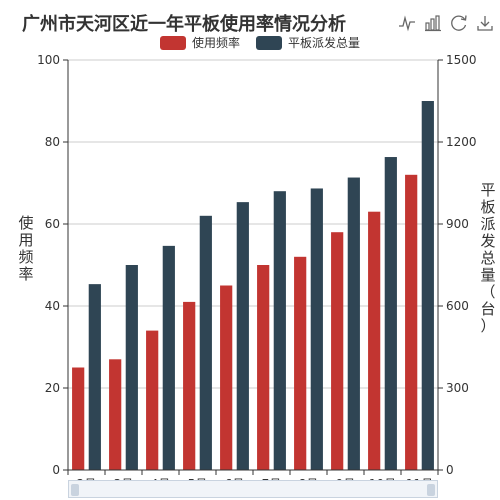 Image resolution: width=500 pixels, height=500 pixels. What do you see at coordinates (52, 388) in the screenshot?
I see `left-axis-tick-label: 20` at bounding box center [52, 388].